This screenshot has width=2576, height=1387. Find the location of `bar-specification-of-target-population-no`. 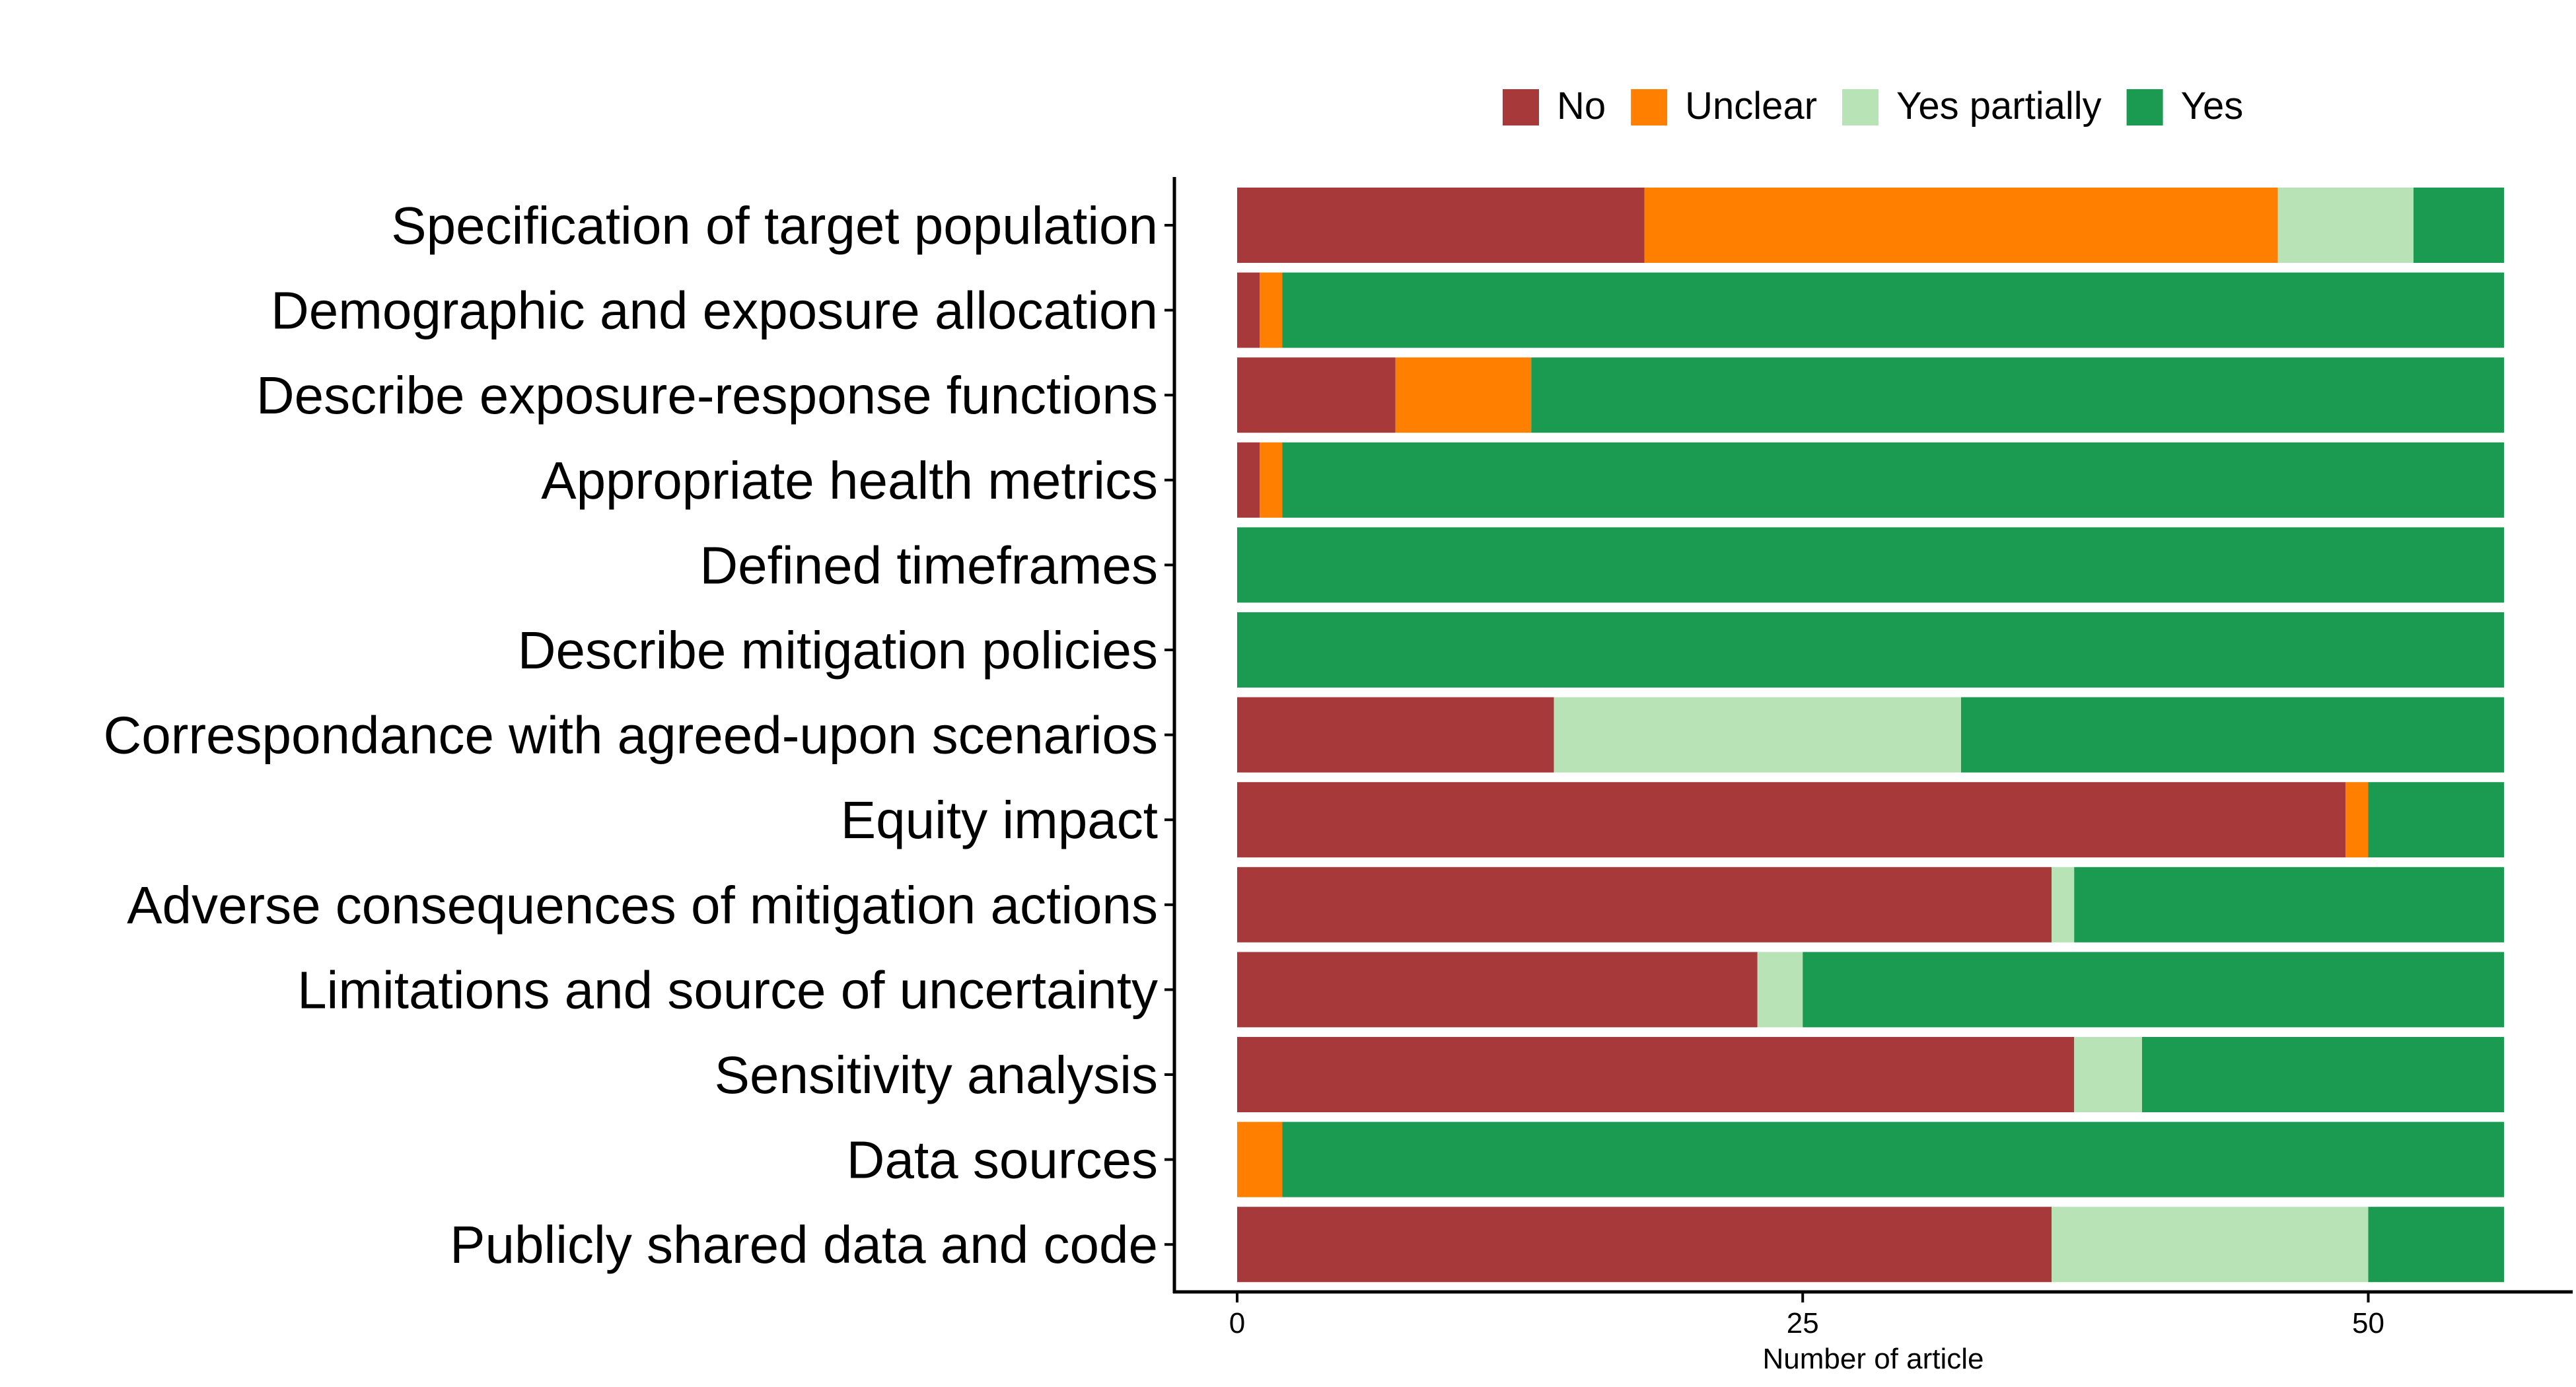

bar-specification-of-target-population-no is located at coordinates (1441, 225).